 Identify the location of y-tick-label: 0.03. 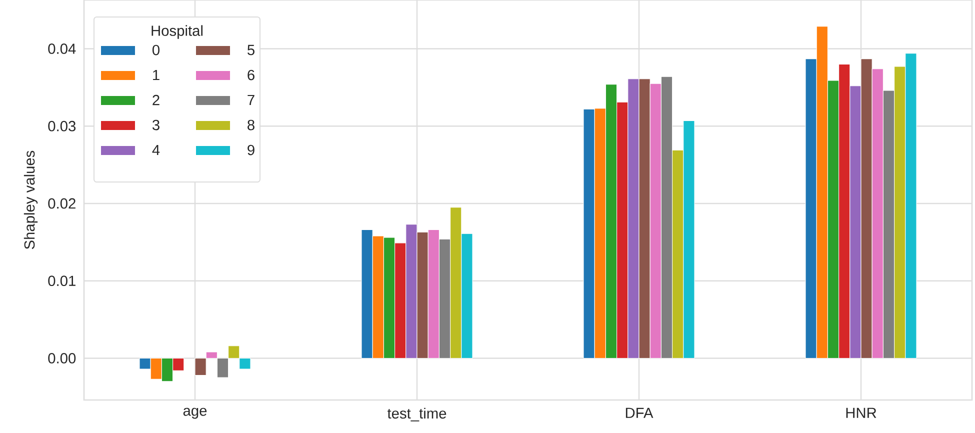
(62, 126).